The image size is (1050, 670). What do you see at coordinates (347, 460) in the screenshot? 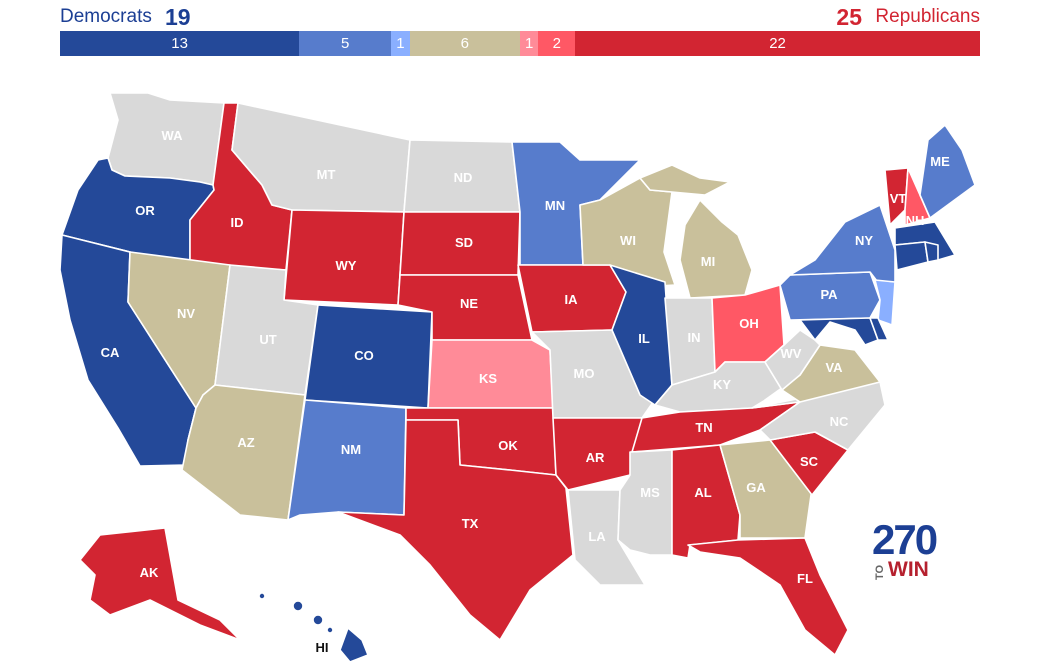
I see `state-nm` at bounding box center [347, 460].